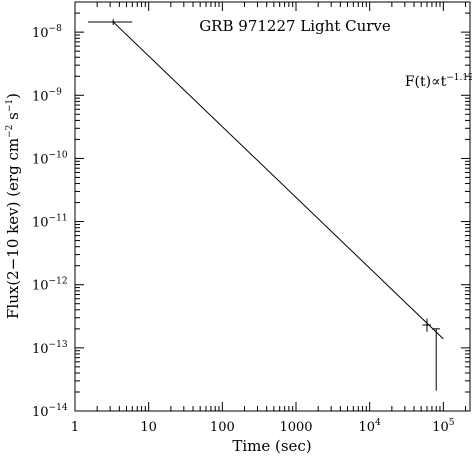 The image size is (472, 459). Describe the element at coordinates (271, 446) in the screenshot. I see `x-axis-label: Time (sec)` at that location.